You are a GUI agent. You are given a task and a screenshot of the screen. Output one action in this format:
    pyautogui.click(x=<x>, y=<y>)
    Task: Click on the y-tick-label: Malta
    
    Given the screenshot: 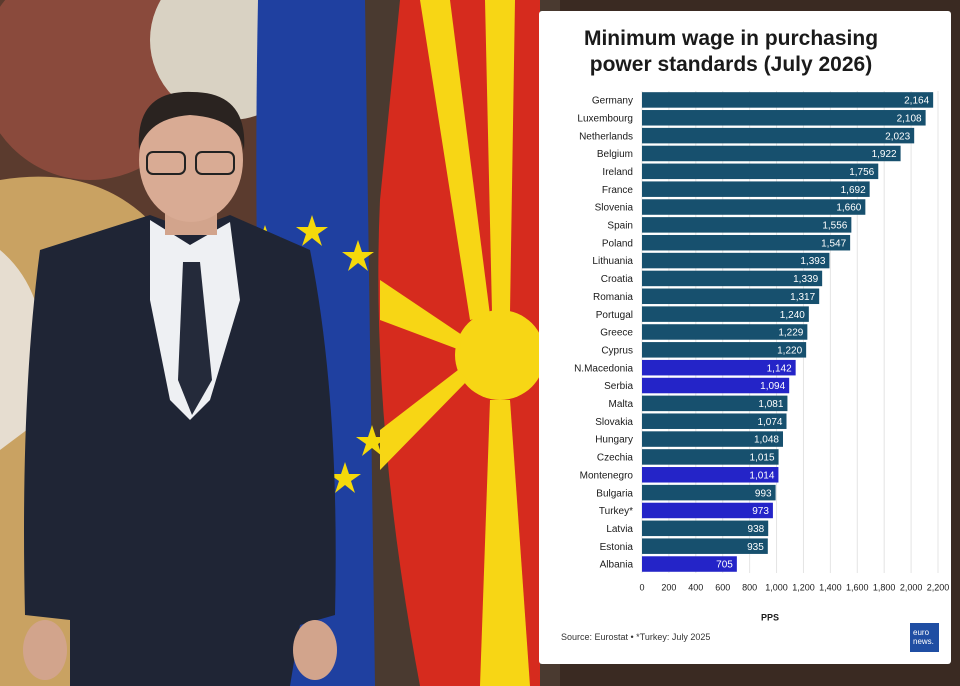 What is the action you would take?
    pyautogui.click(x=621, y=404)
    